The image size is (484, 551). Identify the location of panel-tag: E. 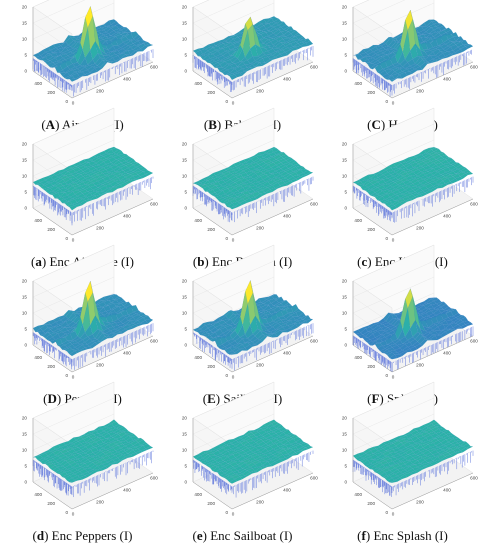
(211, 398).